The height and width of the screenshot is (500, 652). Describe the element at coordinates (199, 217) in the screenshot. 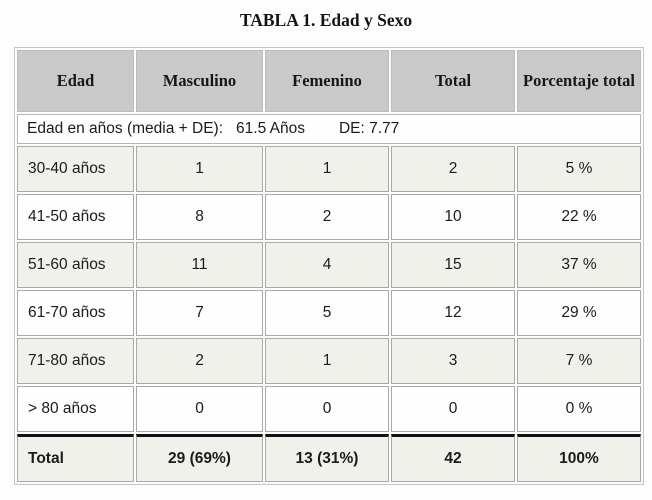

I see `cell-masculino: 8` at that location.